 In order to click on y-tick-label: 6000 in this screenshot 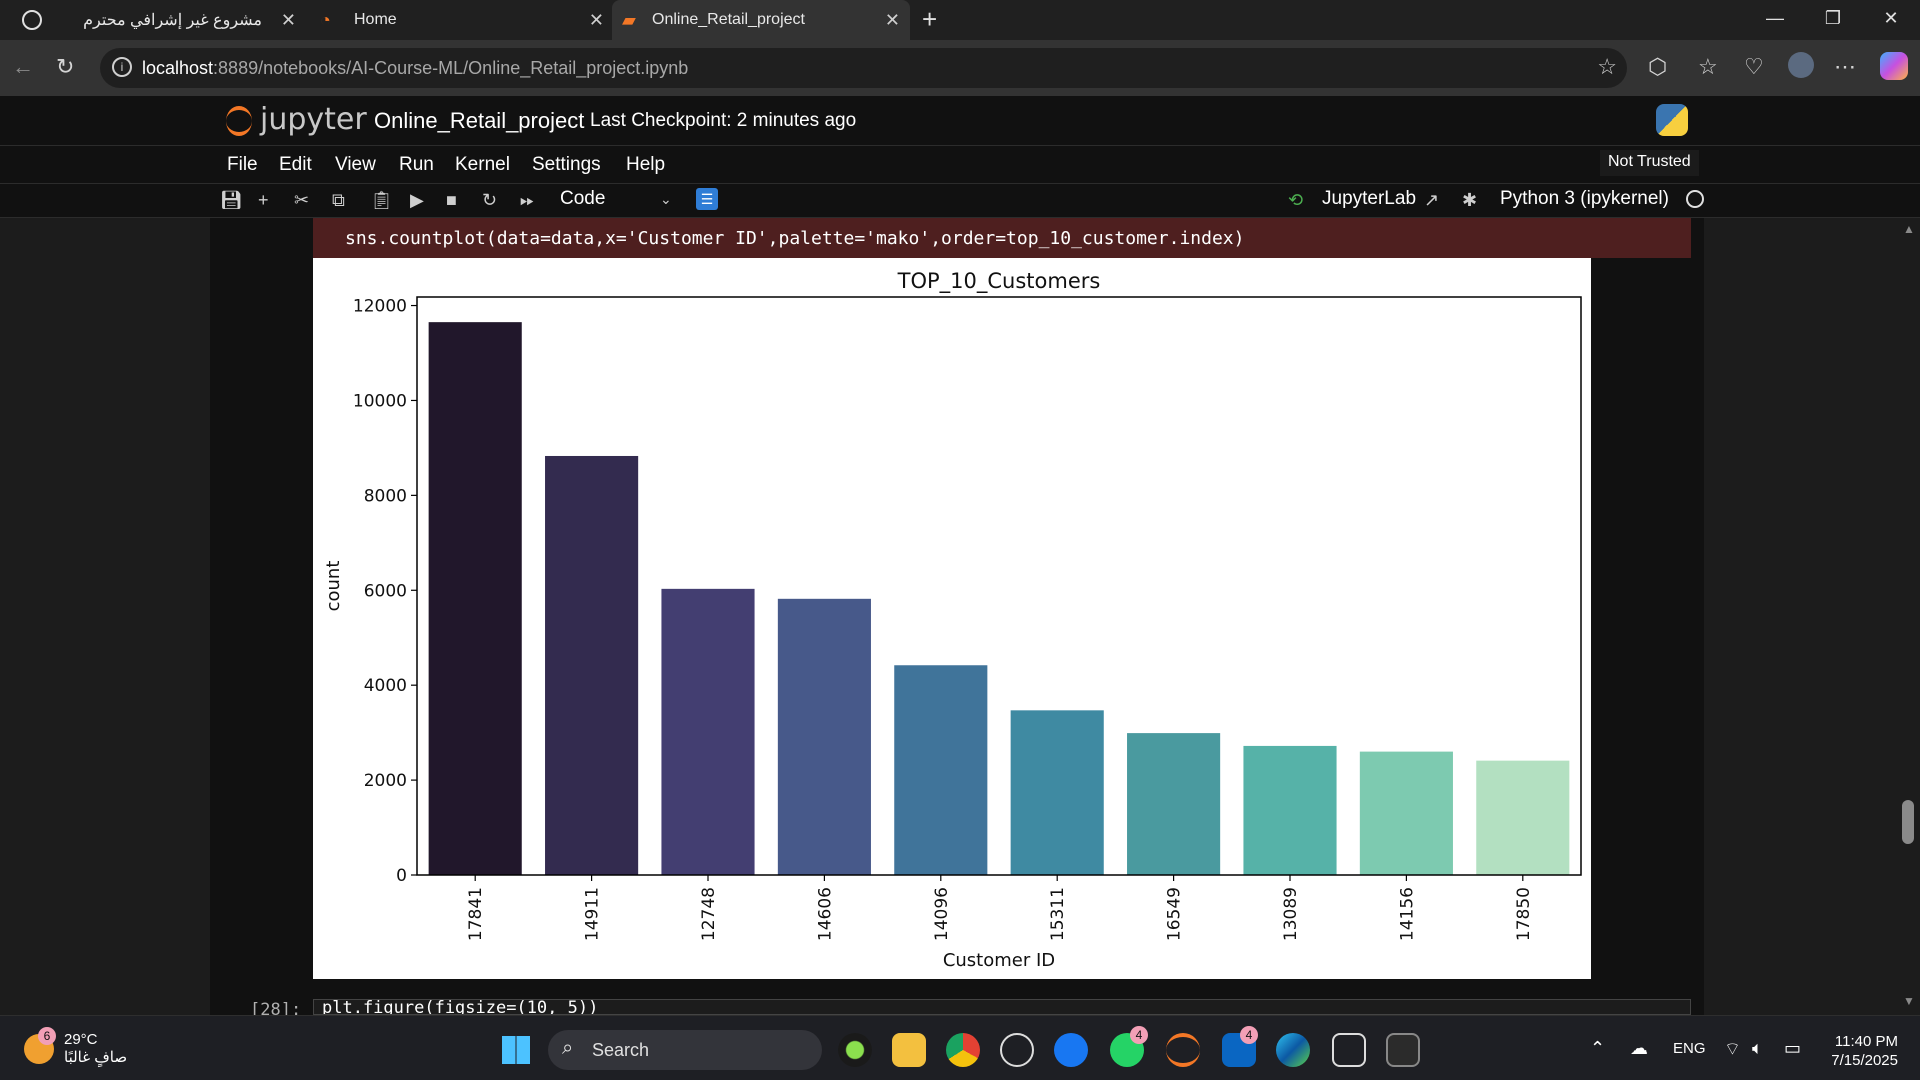, I will do `click(385, 591)`.